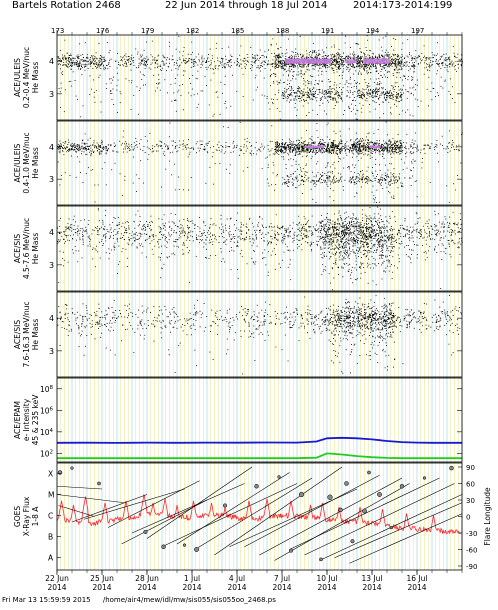  What do you see at coordinates (351, 61) in the screenshot?
I see `dense-core` at bounding box center [351, 61].